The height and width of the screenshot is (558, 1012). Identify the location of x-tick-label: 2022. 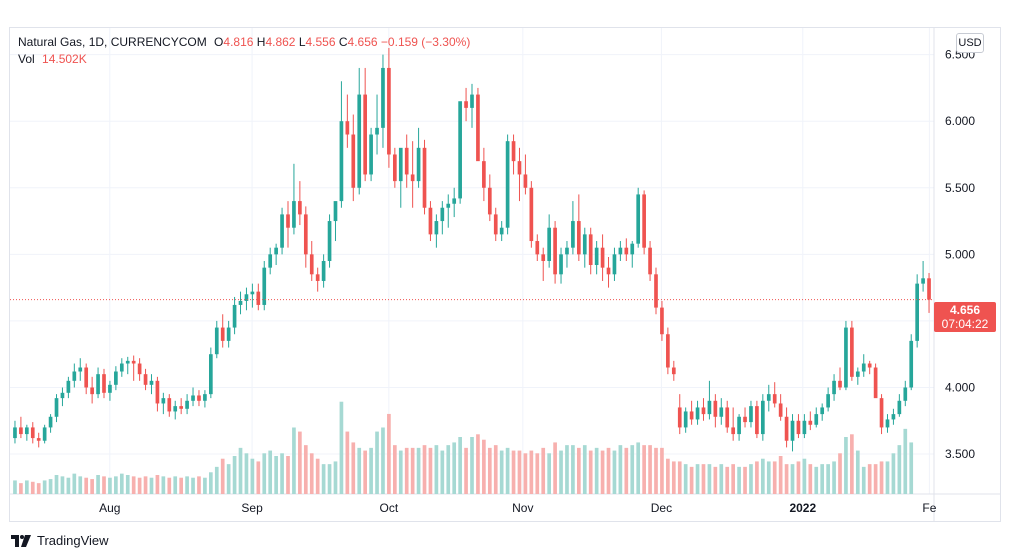
(802, 508).